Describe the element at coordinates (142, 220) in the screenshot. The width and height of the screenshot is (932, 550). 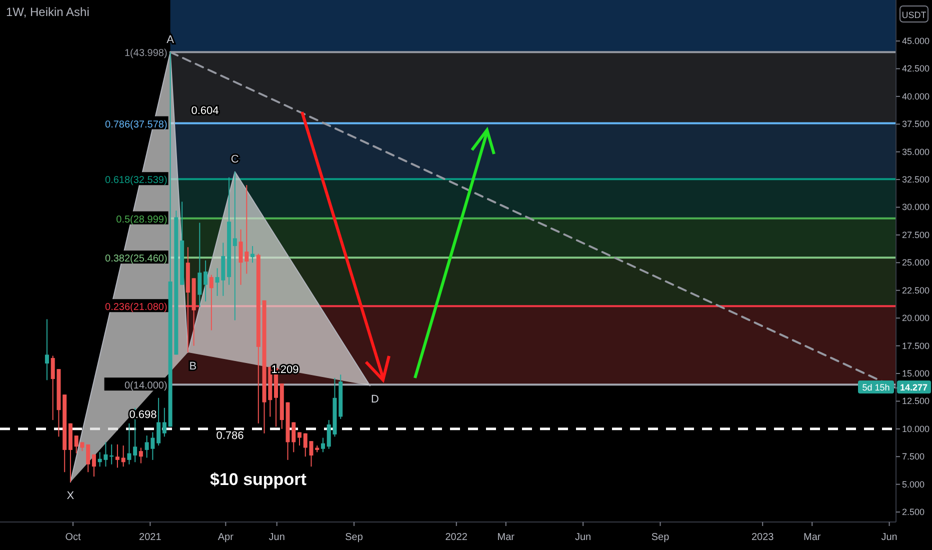
I see `ref-line-label: 0.5(28.999)` at that location.